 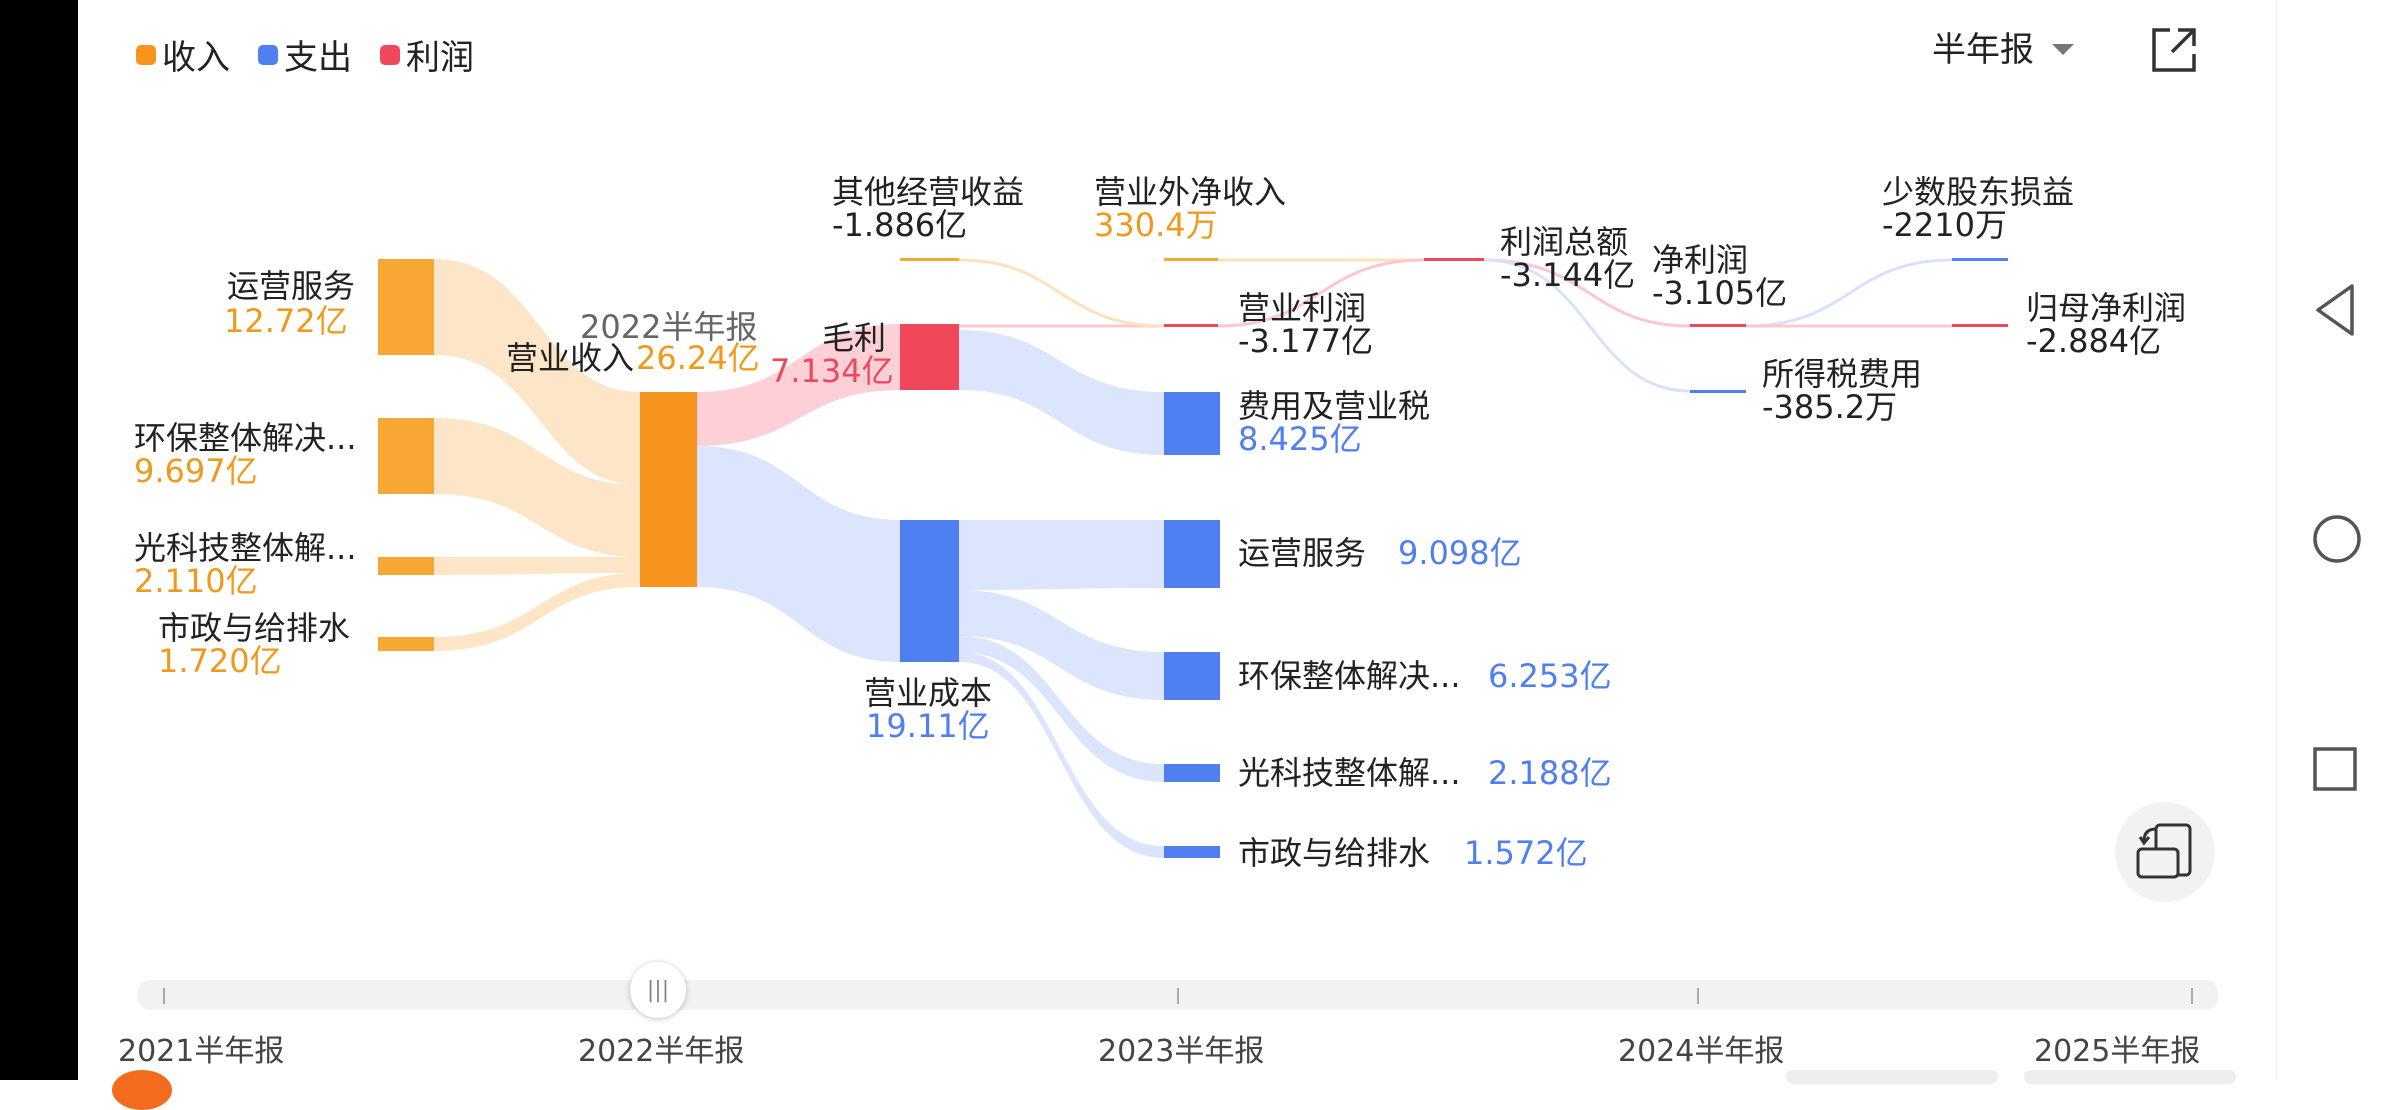 I want to click on source-value: 2.110亿, so click(x=196, y=581).